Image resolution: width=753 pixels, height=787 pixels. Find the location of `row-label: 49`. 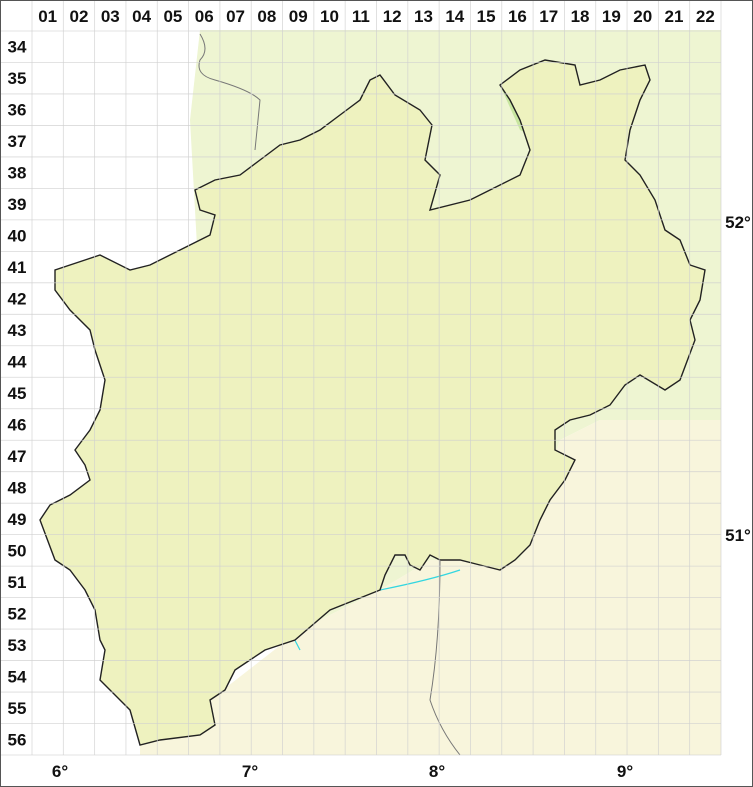

row-label: 49 is located at coordinates (17, 519).